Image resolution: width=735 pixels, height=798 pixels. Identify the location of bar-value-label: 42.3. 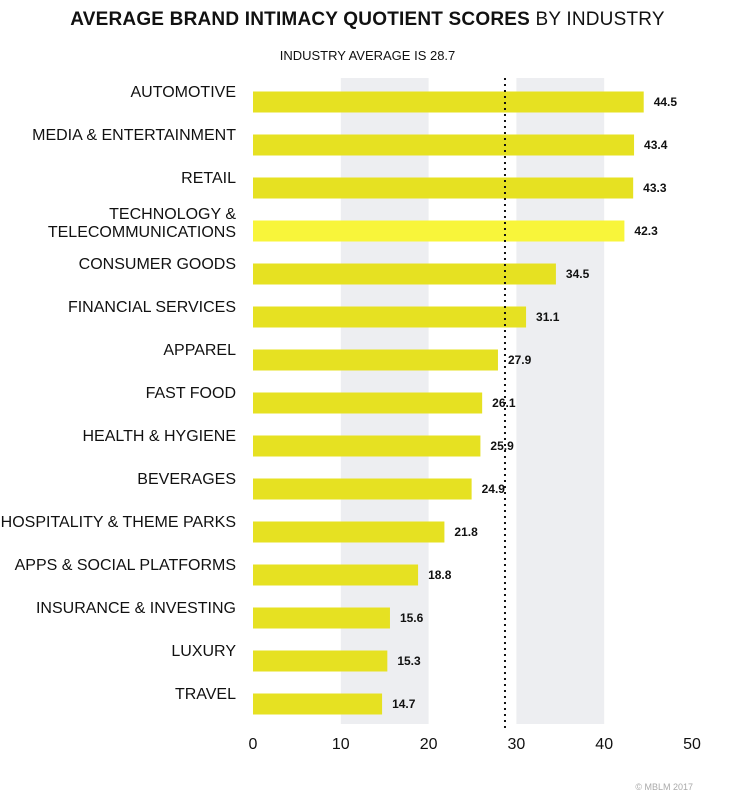
(646, 231).